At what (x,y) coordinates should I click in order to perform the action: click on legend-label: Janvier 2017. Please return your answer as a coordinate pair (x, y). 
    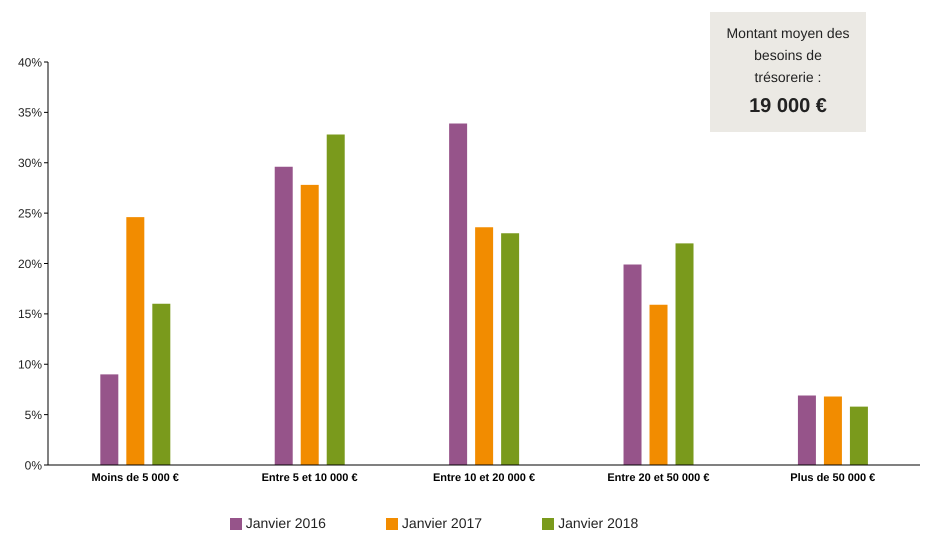
    Looking at the image, I should click on (442, 523).